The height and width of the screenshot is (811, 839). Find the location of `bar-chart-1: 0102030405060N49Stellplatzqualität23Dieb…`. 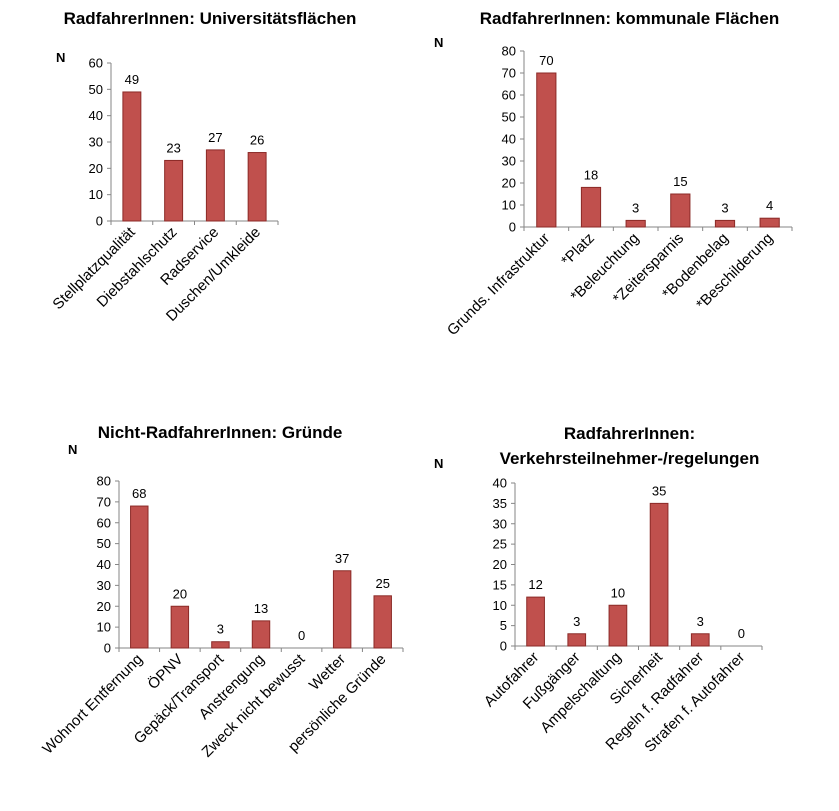

bar-chart-1: 0102030405060N49Stellplatzqualität23Dieb… is located at coordinates (164, 187).